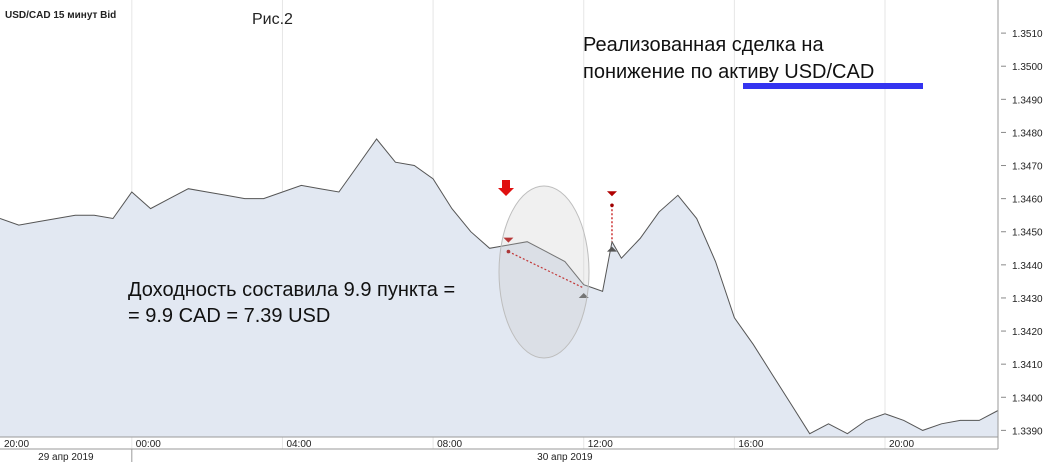 The width and height of the screenshot is (1063, 462). I want to click on y-tick-label: 1.3480, so click(1027, 133).